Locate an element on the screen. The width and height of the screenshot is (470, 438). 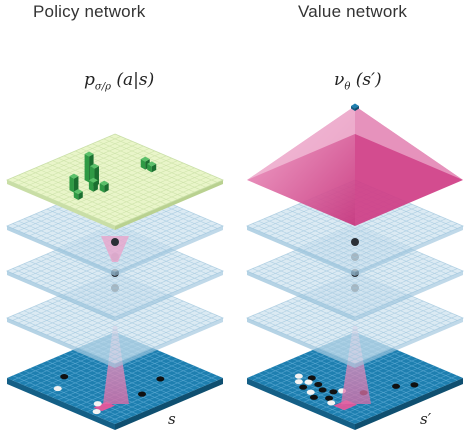
policy-output-layer is located at coordinates (115, 181).